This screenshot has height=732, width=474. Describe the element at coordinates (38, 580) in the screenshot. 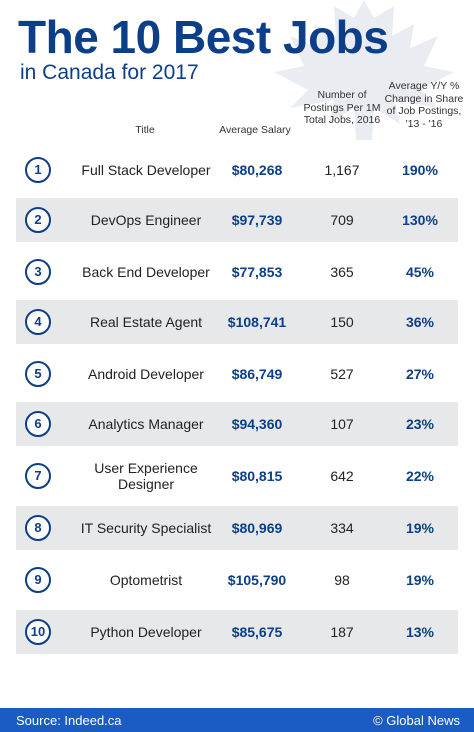

I see `rank-badge: 9` at that location.